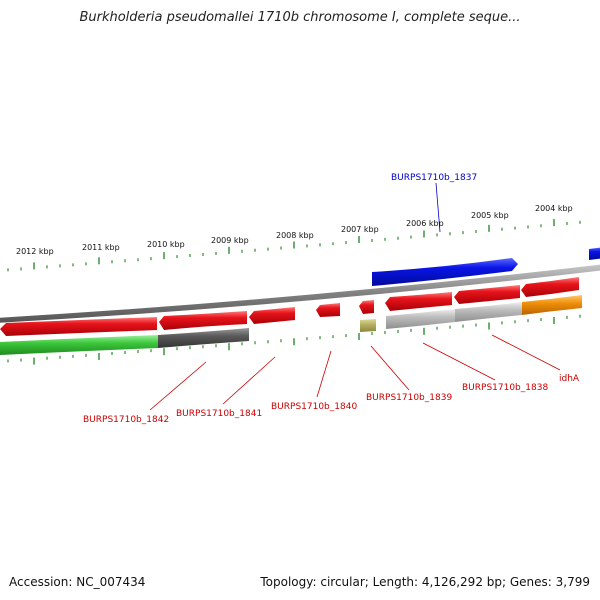 Image resolution: width=600 pixels, height=600 pixels. Describe the element at coordinates (360, 229) in the screenshot. I see `scale-label-2007: 2007 kbp` at that location.